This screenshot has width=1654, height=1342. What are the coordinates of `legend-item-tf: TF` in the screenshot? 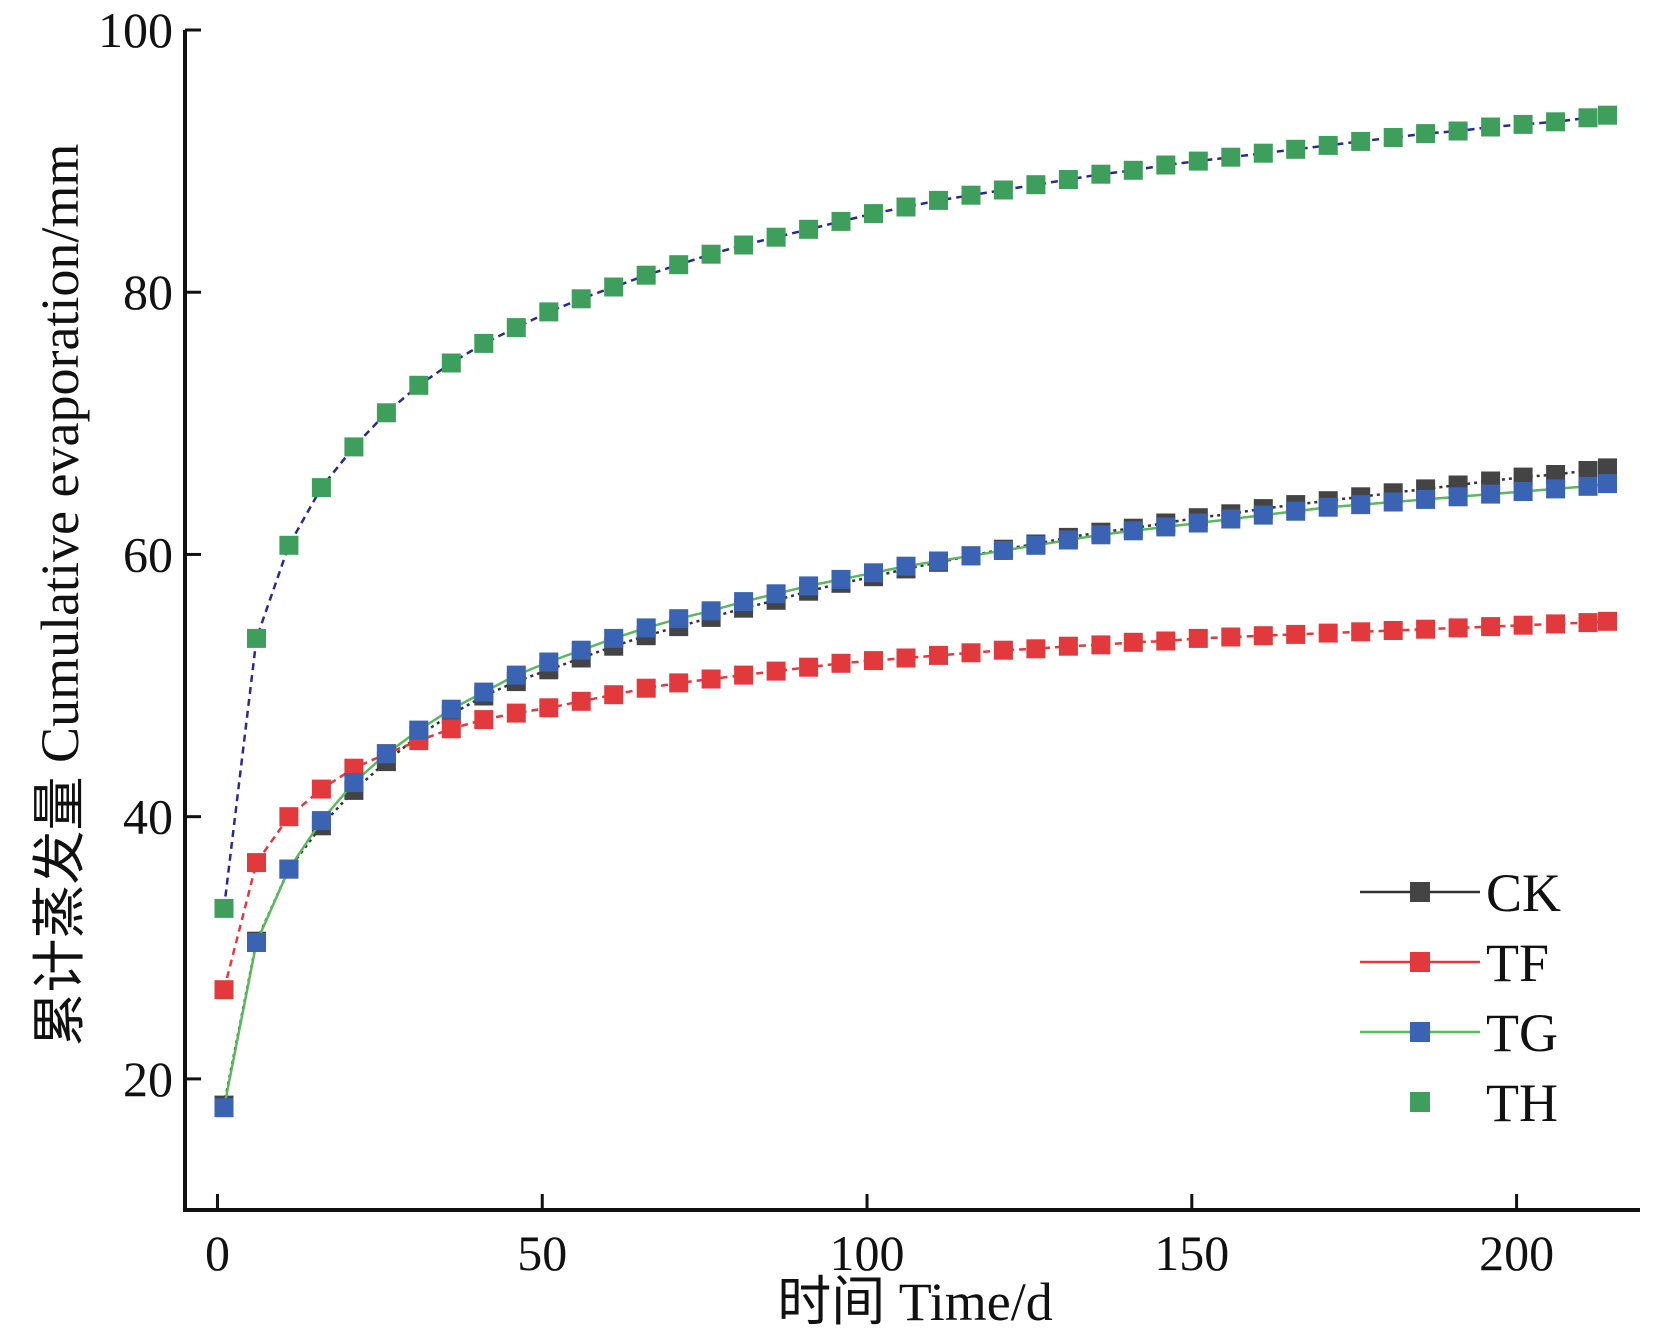 It's located at (1454, 963).